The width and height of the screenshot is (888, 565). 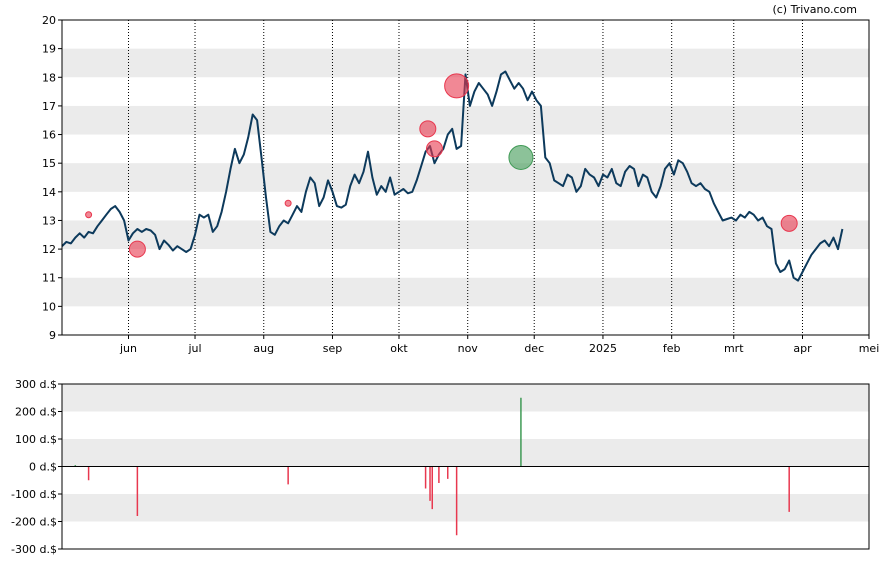 What do you see at coordinates (49, 20) in the screenshot?
I see `y-tick-label: 20` at bounding box center [49, 20].